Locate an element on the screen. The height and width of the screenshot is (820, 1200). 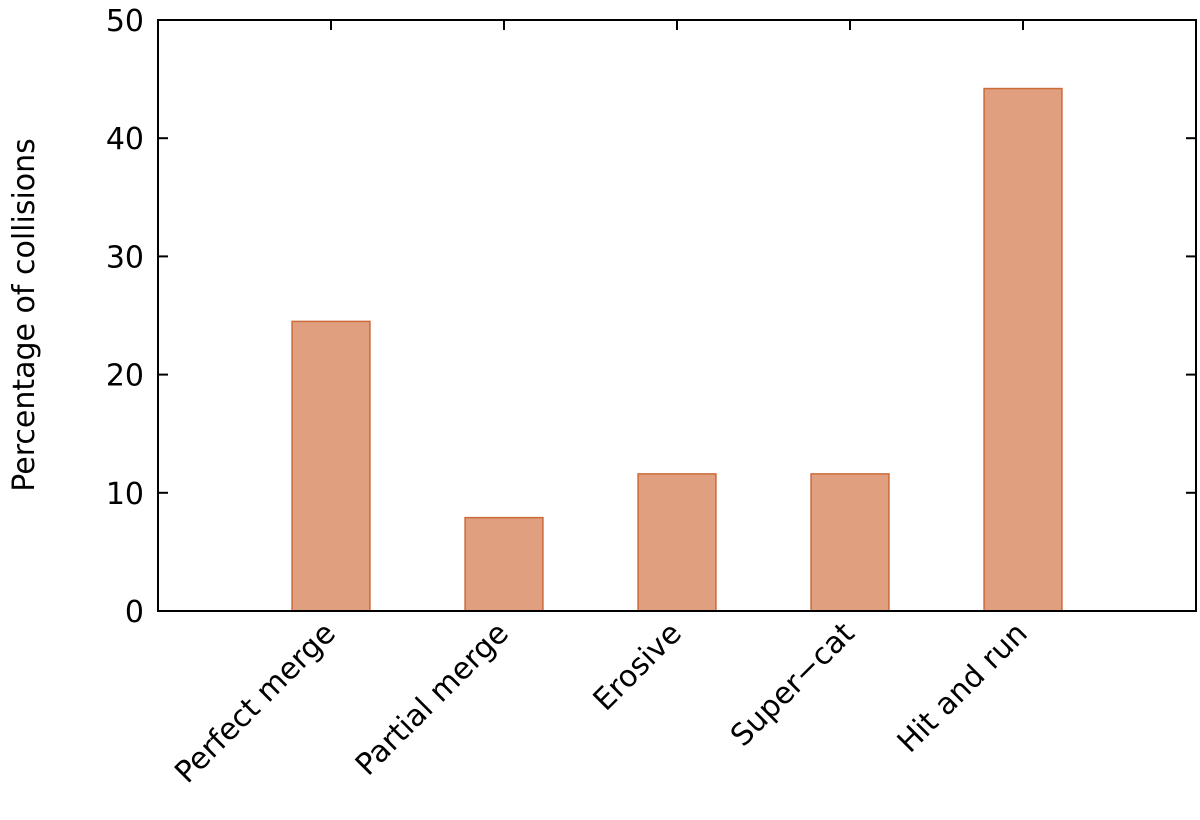
x-tick-label: Erosive is located at coordinates (638, 667).